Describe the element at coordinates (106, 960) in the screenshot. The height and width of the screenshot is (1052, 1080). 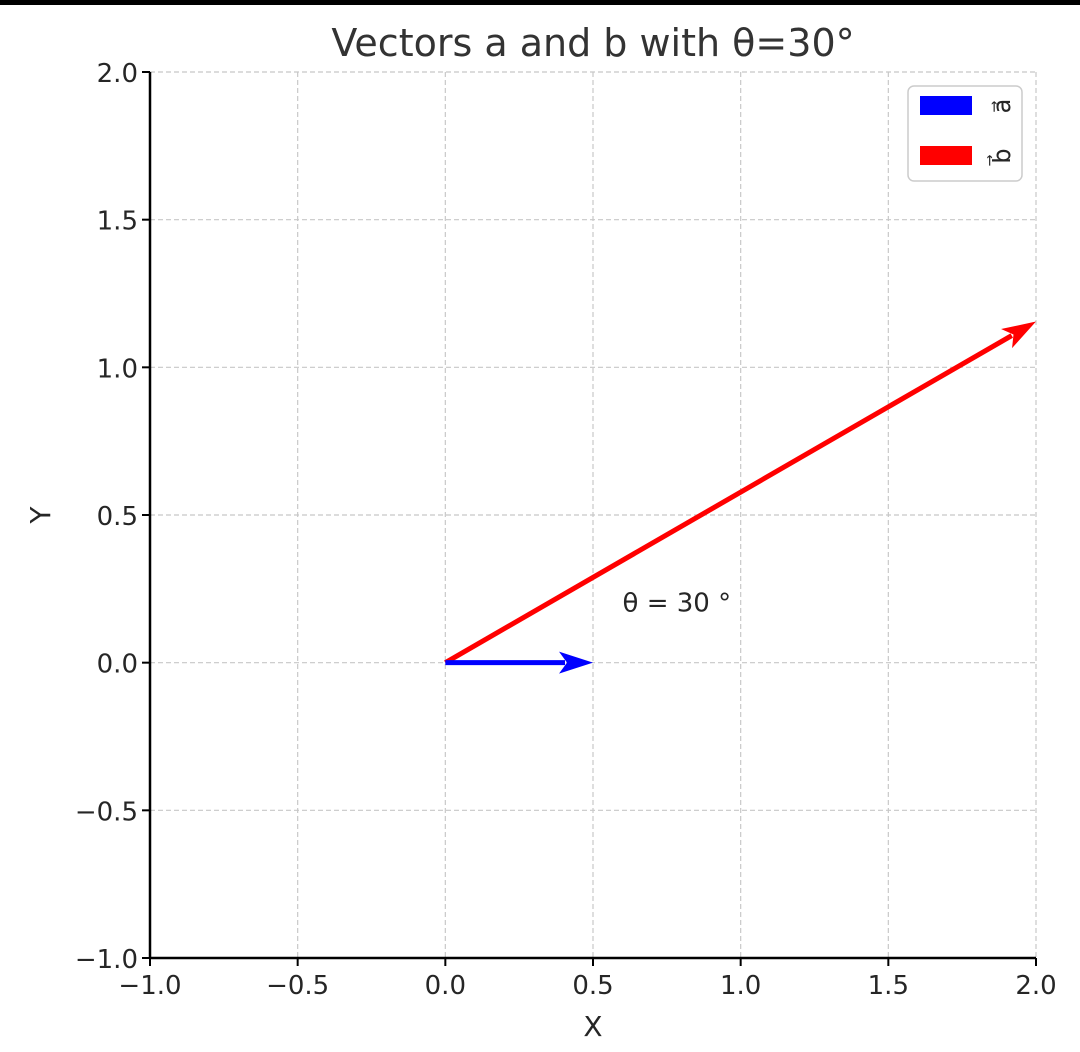
I see `y-tick-label: −1.0` at that location.